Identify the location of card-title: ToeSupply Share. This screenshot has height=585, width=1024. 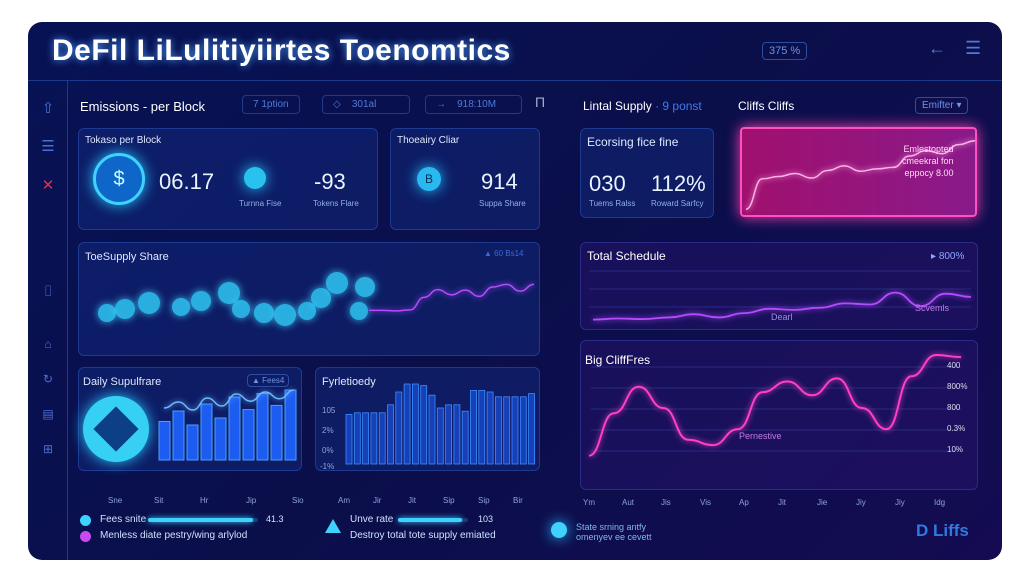
(127, 257).